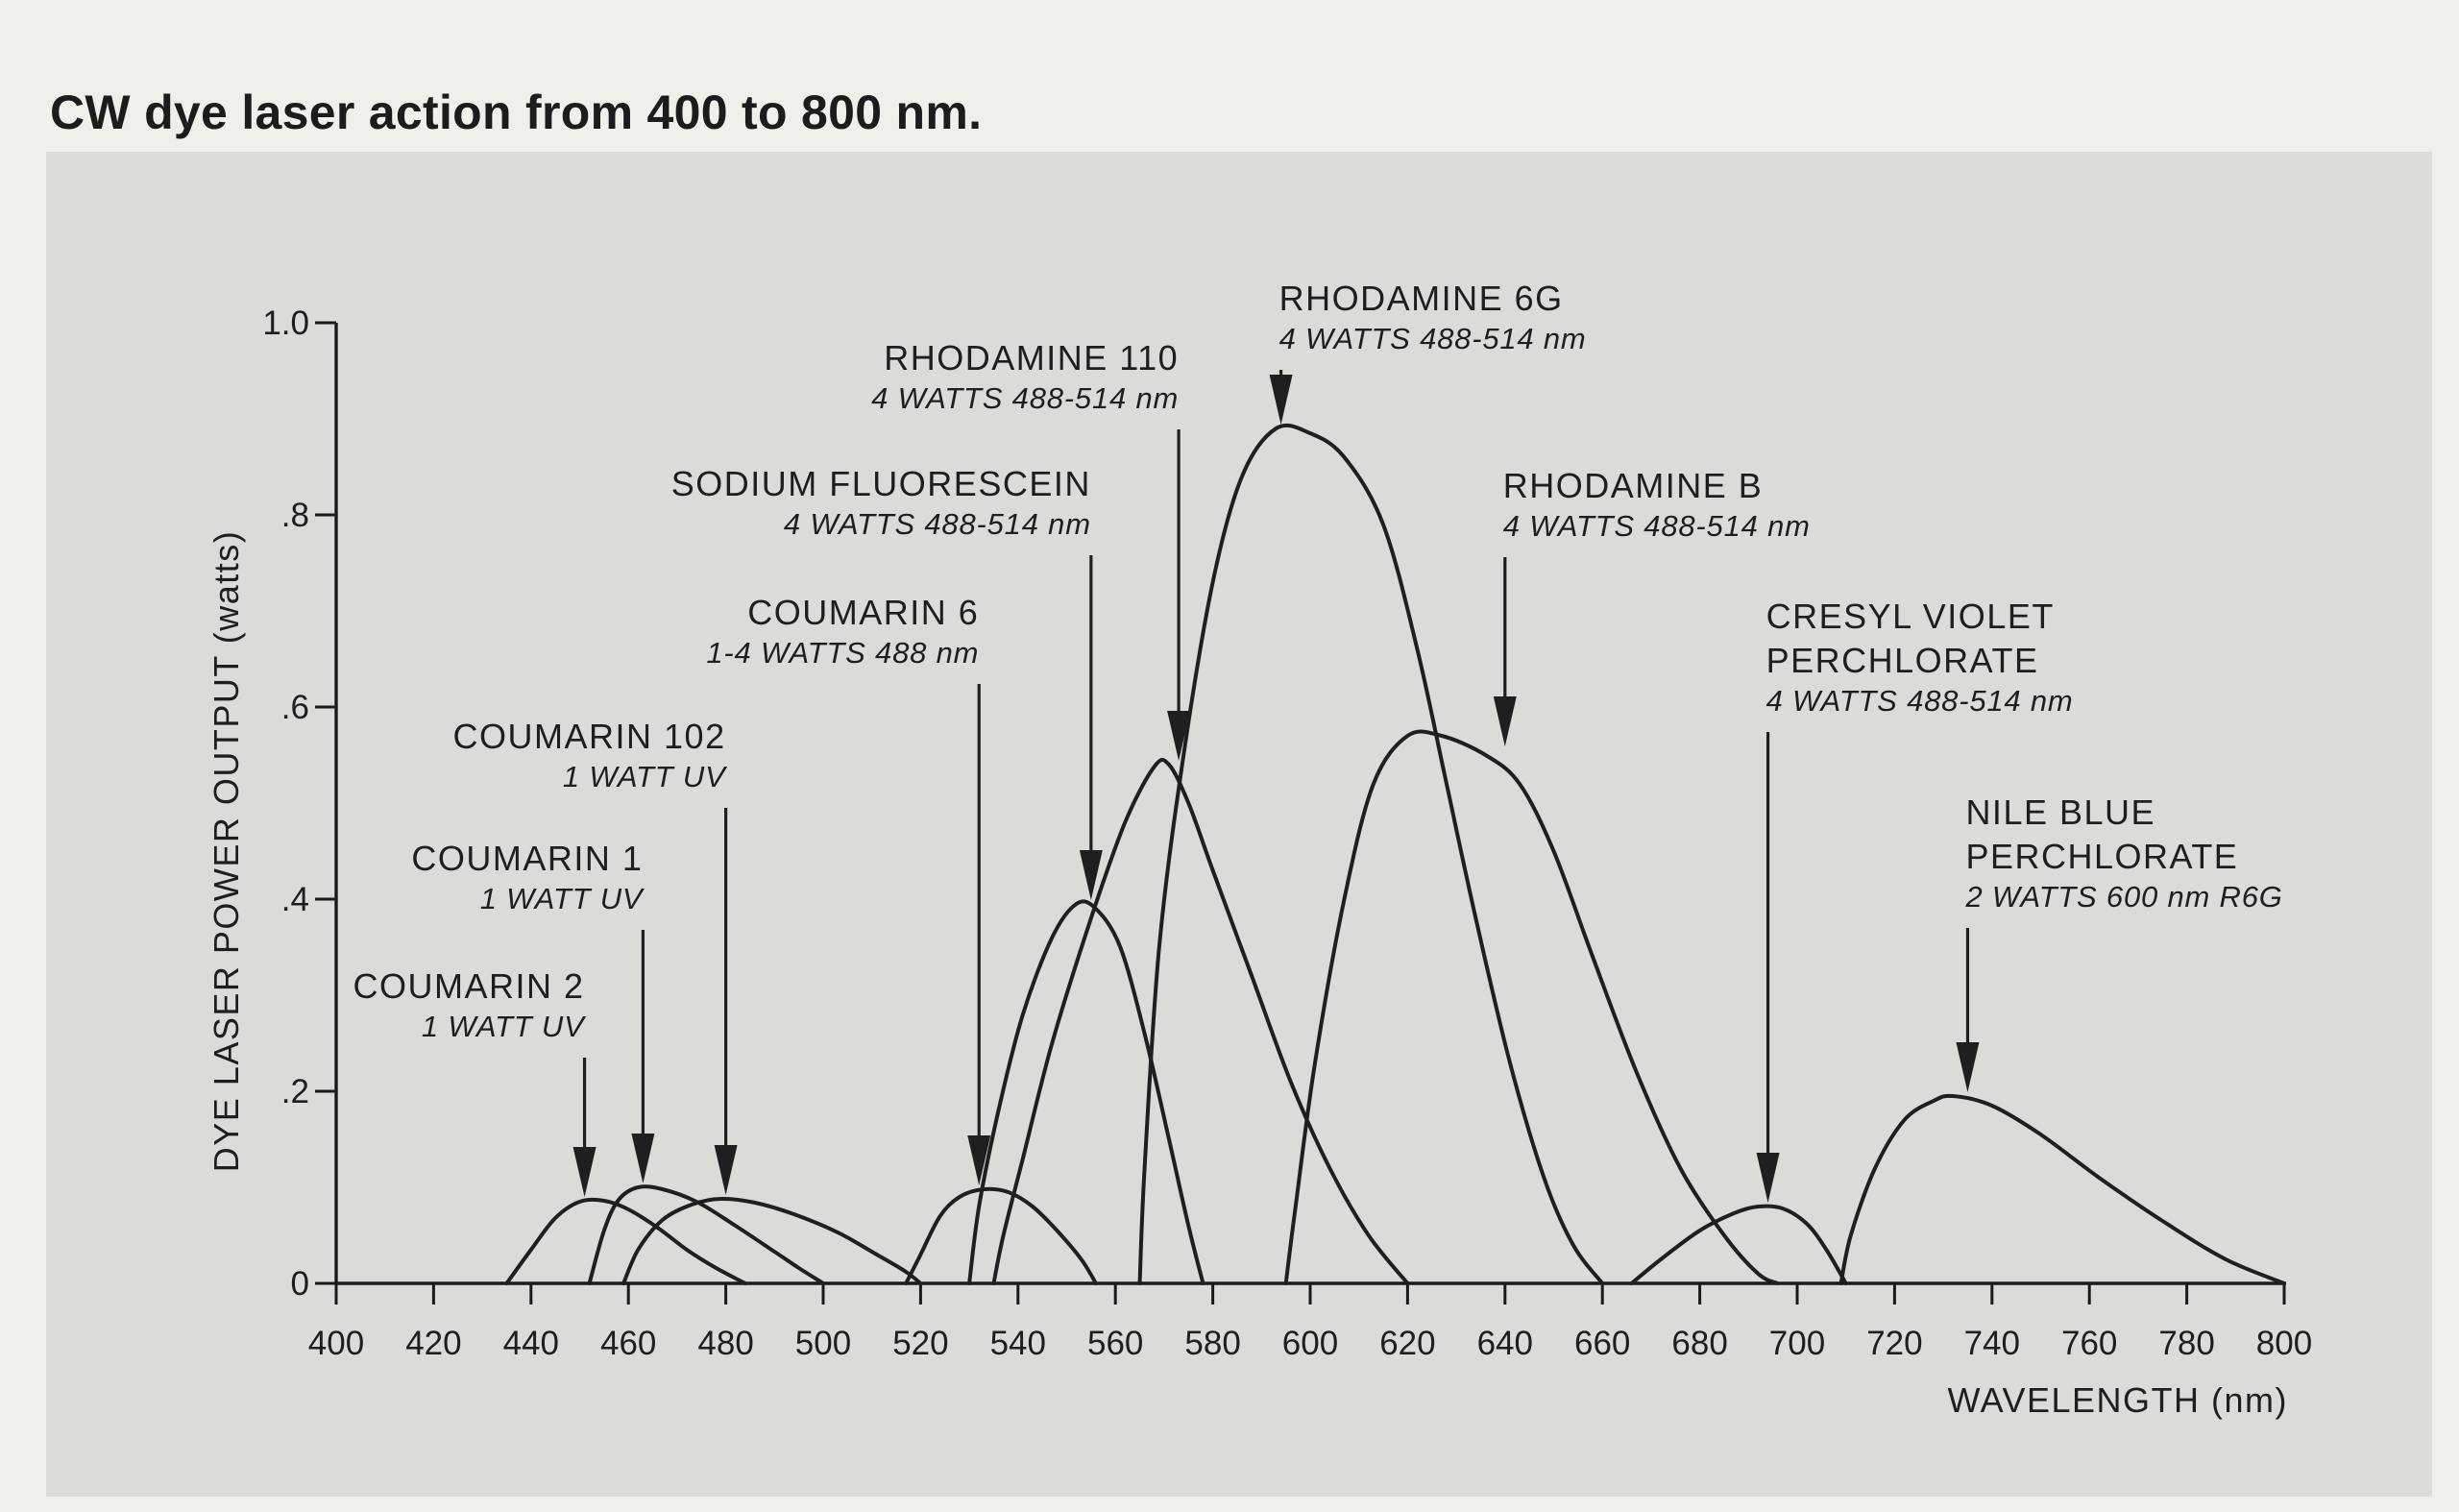 Image resolution: width=2459 pixels, height=1512 pixels. Describe the element at coordinates (1894, 1343) in the screenshot. I see `x-tick-label: 720` at that location.